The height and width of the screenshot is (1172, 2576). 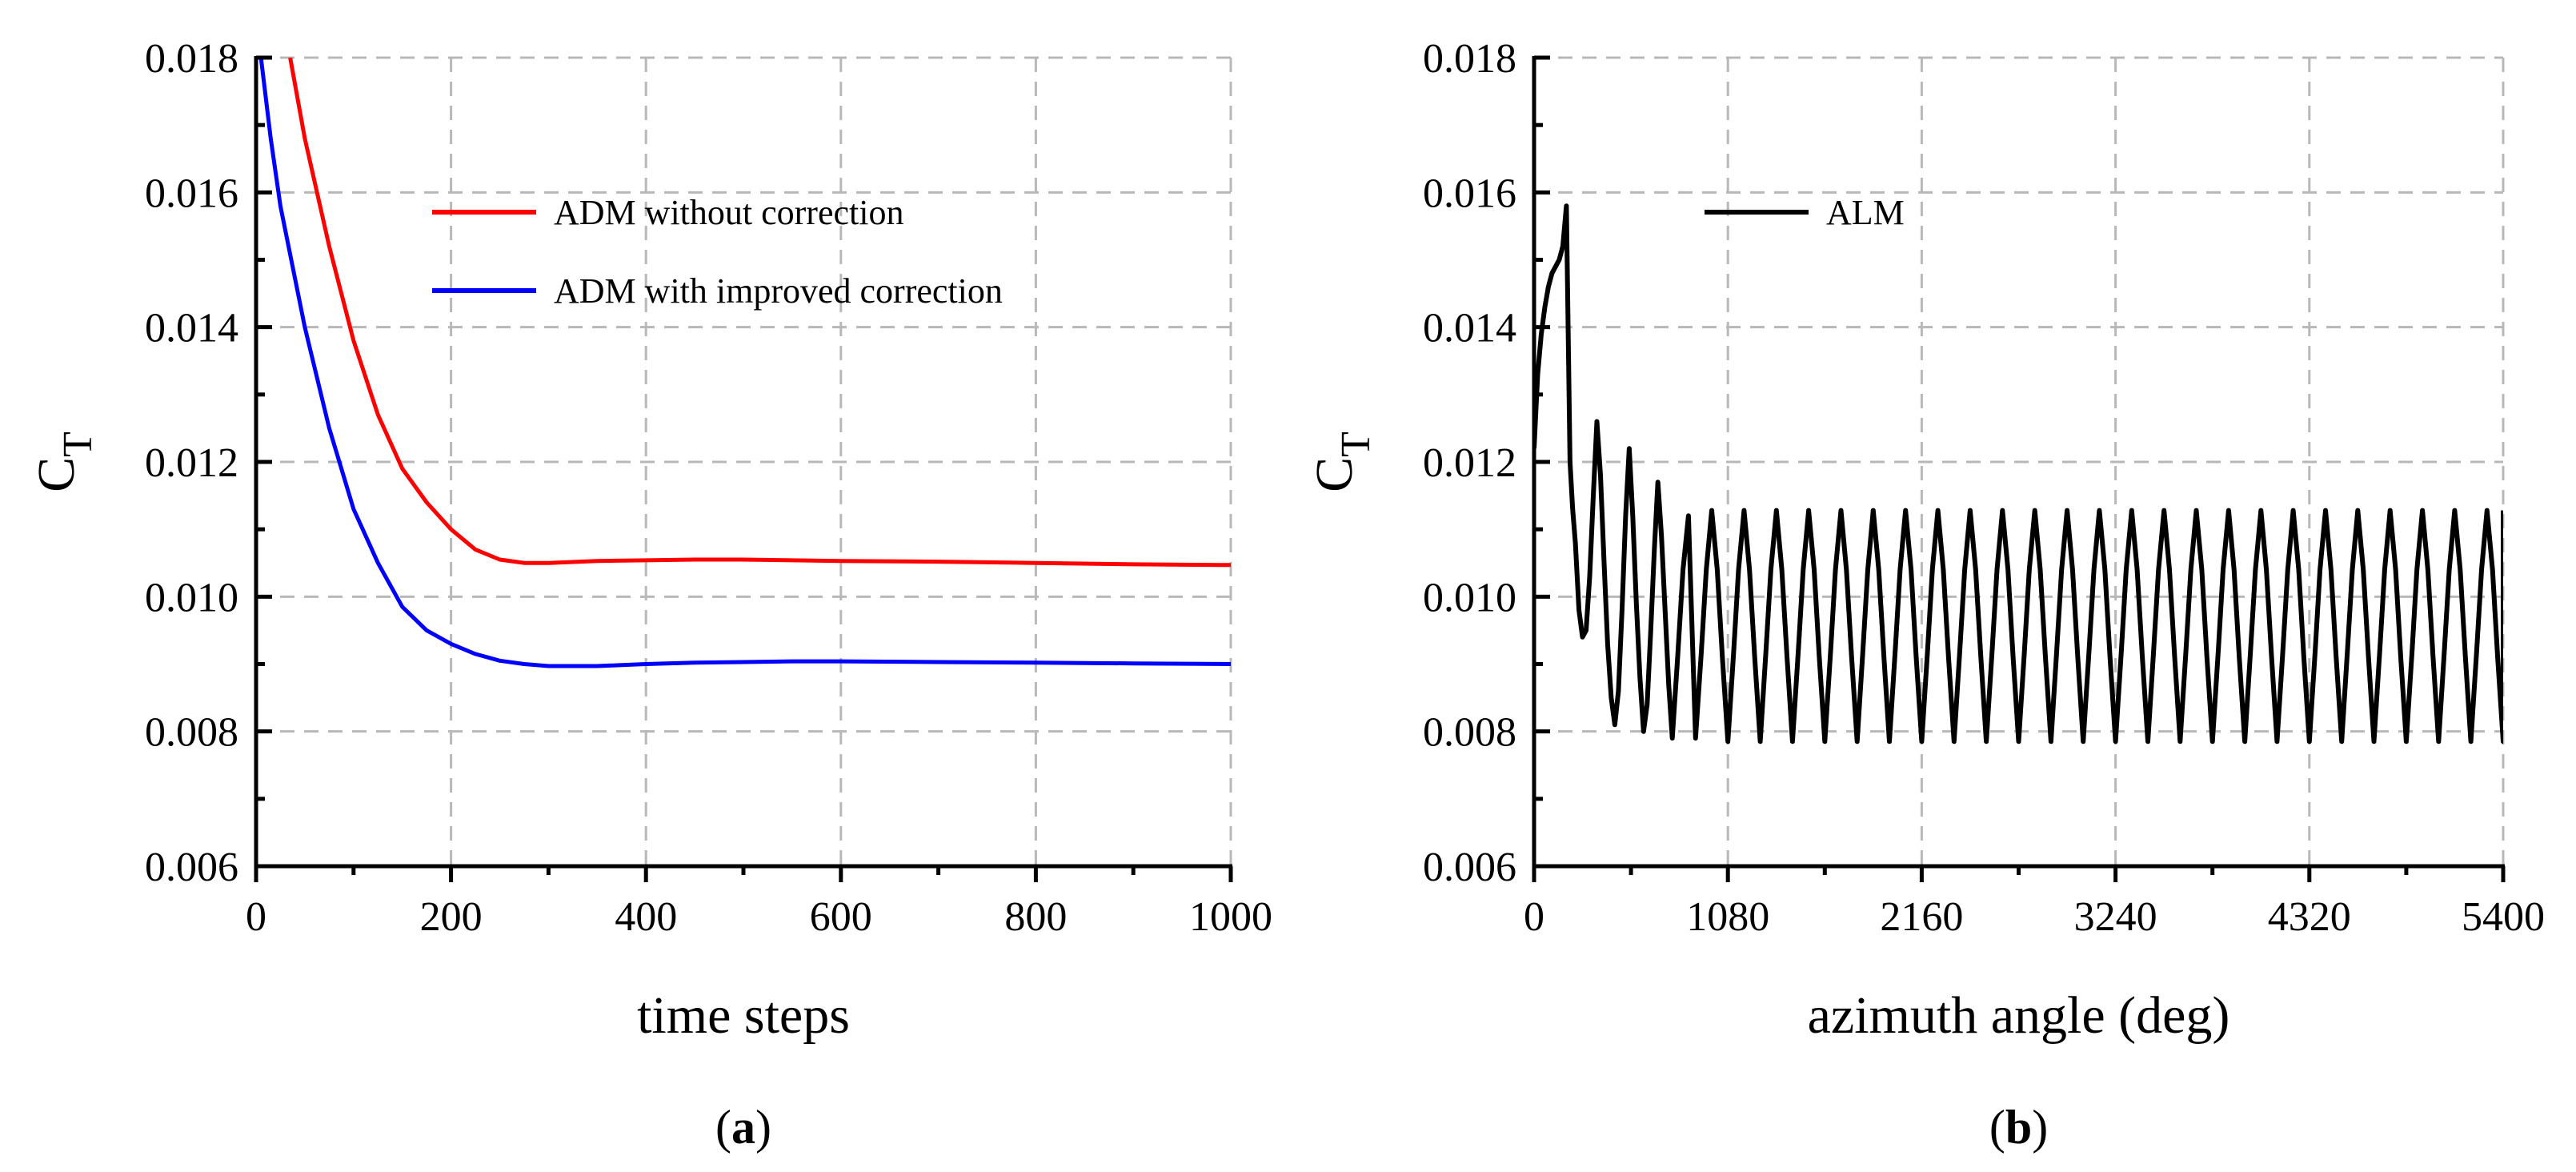 I want to click on x-tick-label: 2160, so click(x=1921, y=917).